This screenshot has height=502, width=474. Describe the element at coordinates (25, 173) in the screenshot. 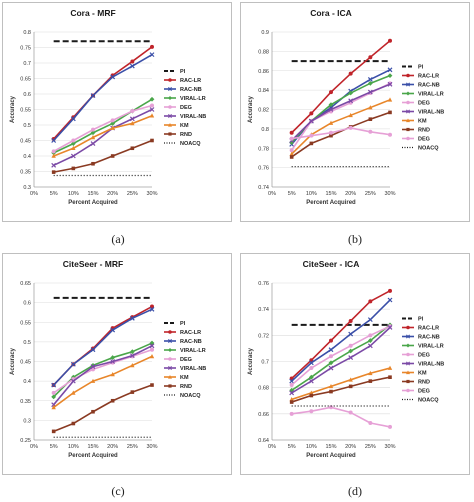

I see `y-tick-label: 0.35` at that location.